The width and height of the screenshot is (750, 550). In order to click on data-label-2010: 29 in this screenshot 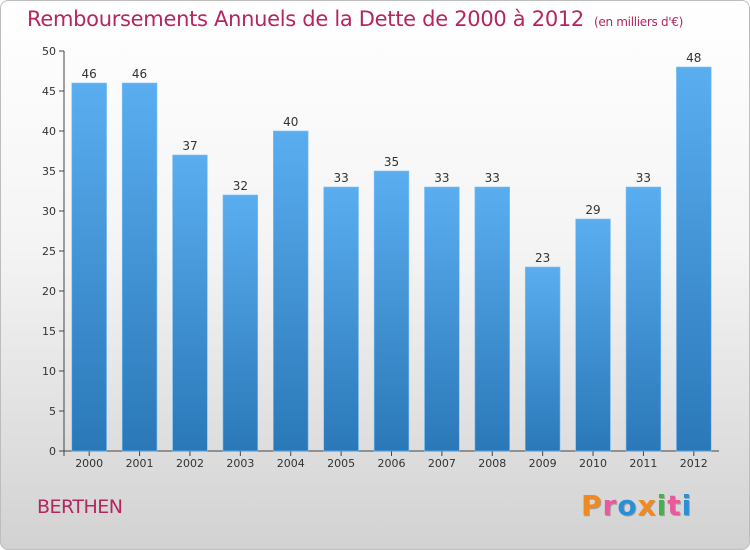, I will do `click(592, 210)`.